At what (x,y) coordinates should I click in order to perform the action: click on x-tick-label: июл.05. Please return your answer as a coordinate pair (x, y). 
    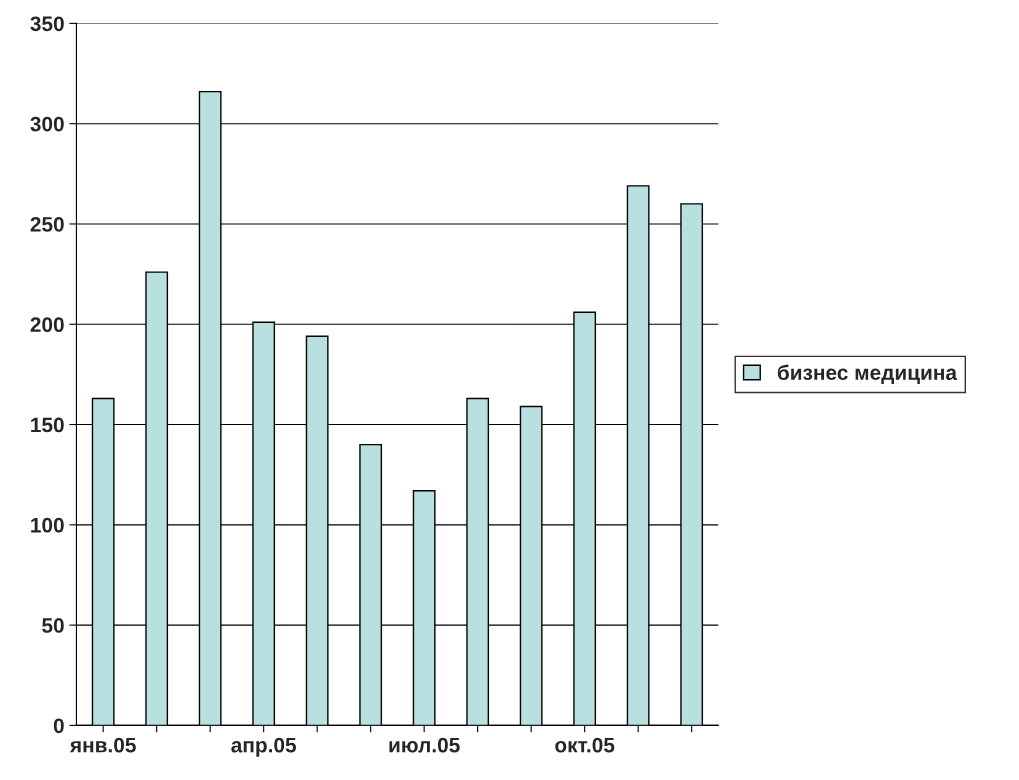
    Looking at the image, I should click on (424, 745).